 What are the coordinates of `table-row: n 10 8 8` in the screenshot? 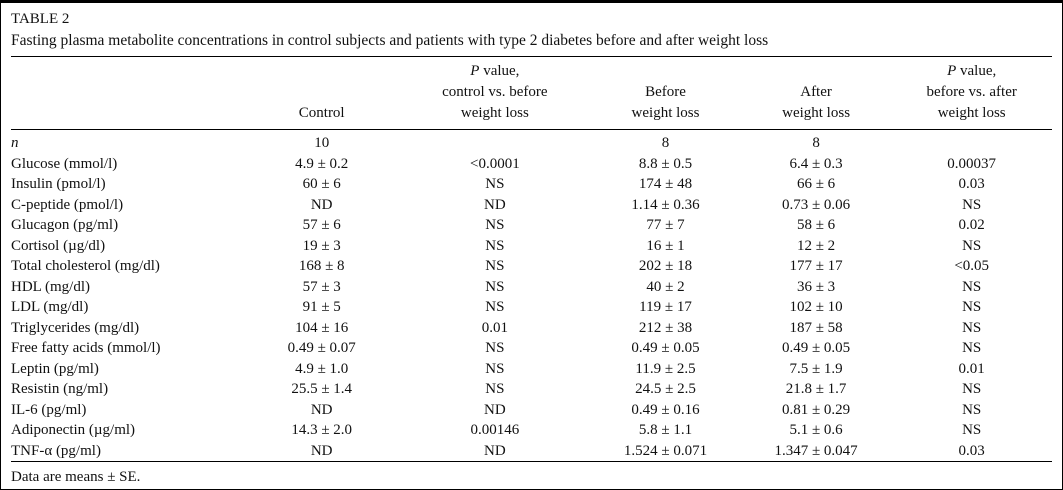 It's located at (531, 142).